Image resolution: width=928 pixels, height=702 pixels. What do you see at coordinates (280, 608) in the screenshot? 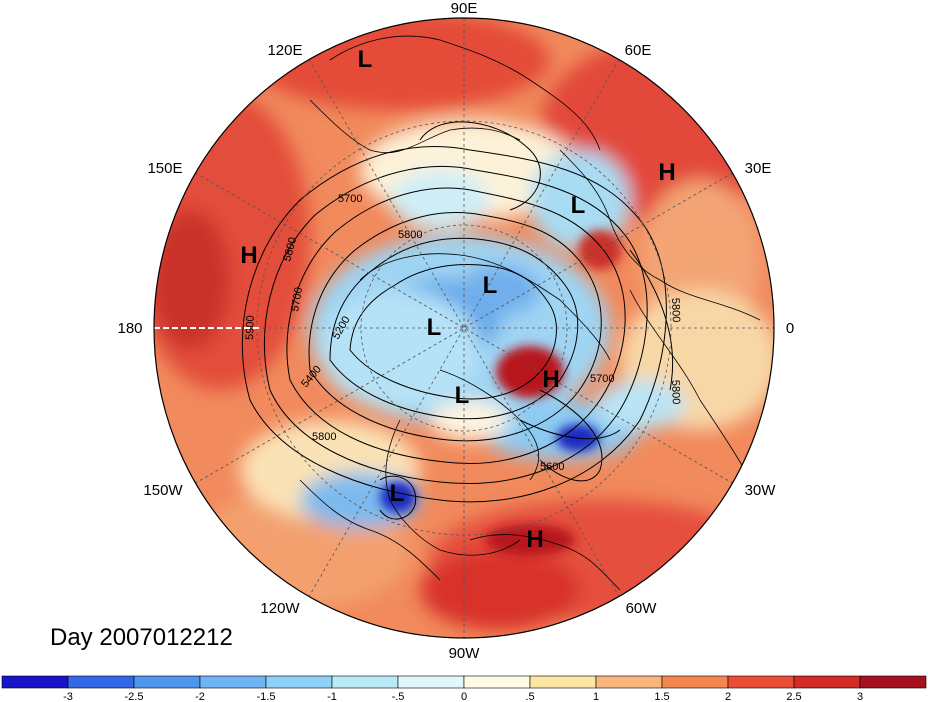
I see `lon-label-120w: 120W` at bounding box center [280, 608].